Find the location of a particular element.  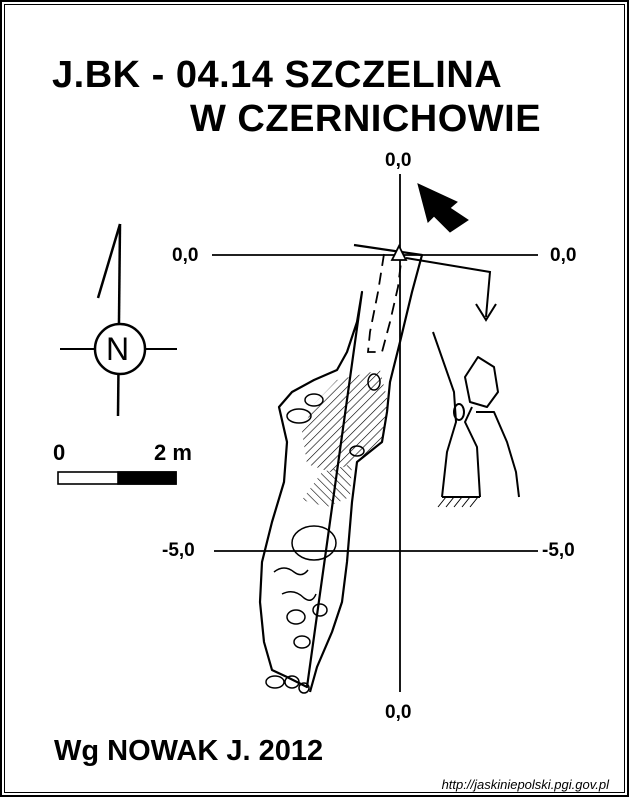

title-line-2: W CZERNICHOWIE is located at coordinates (366, 119).